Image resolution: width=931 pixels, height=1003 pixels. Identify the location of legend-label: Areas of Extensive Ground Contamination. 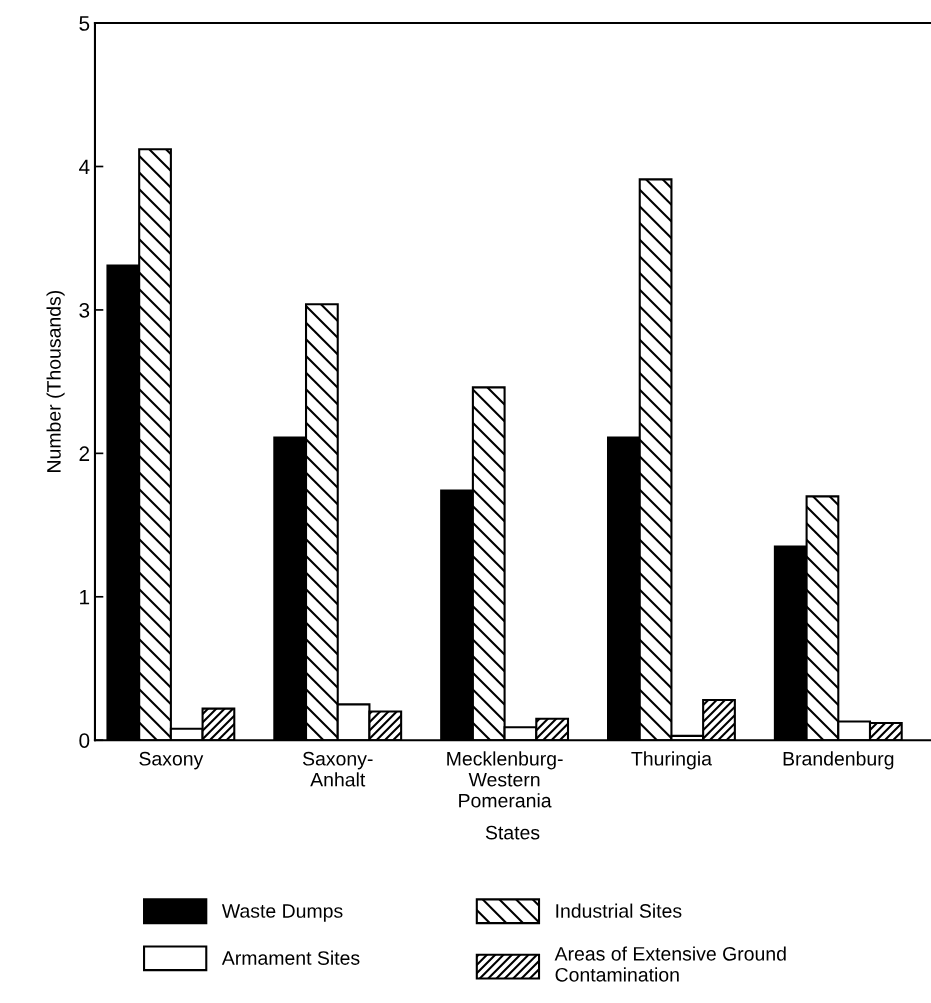
(670, 964).